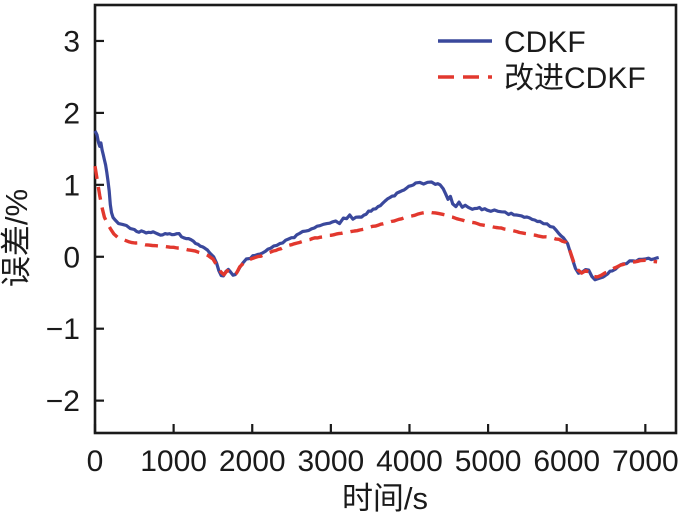 The height and width of the screenshot is (523, 691). Describe the element at coordinates (173, 461) in the screenshot. I see `x-tick-label: 1000` at that location.